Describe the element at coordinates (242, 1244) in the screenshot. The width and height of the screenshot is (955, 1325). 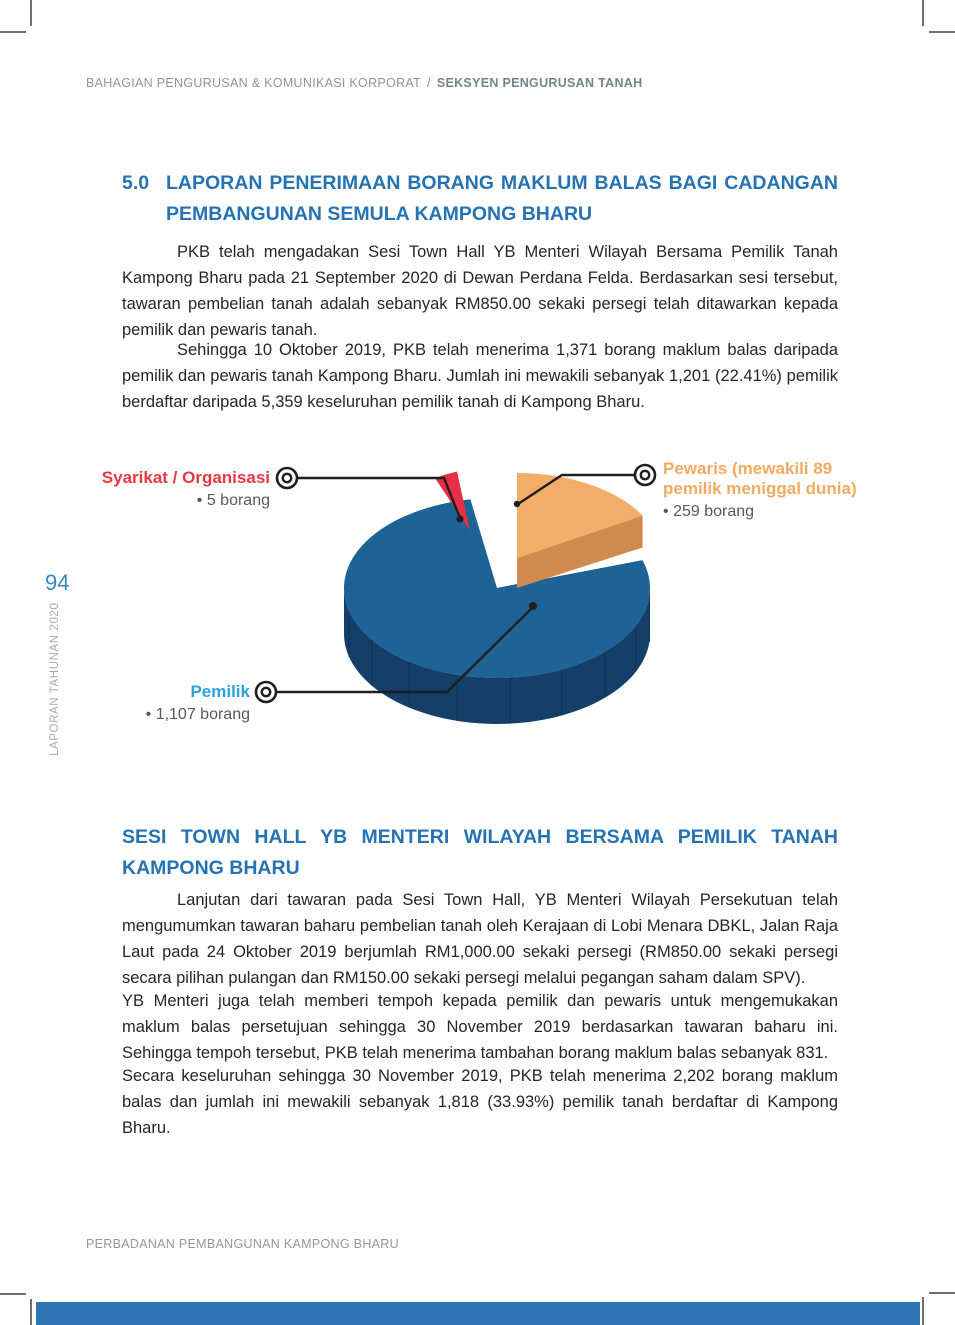
I see `footer-text: PERBADANAN PEMBANGUNAN KAMPONG BHARU` at that location.